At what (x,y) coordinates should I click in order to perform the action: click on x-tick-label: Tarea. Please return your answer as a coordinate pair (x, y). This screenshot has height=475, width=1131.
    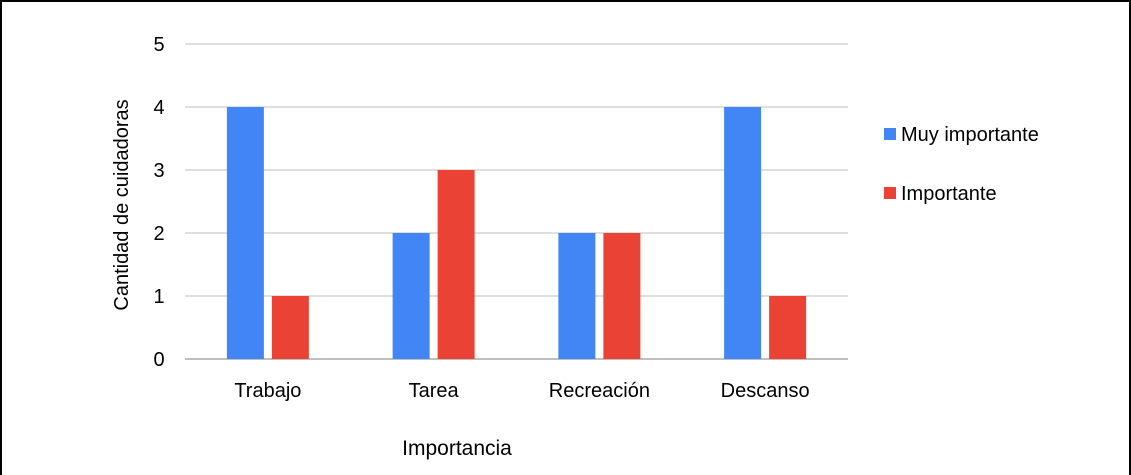
    Looking at the image, I should click on (434, 391).